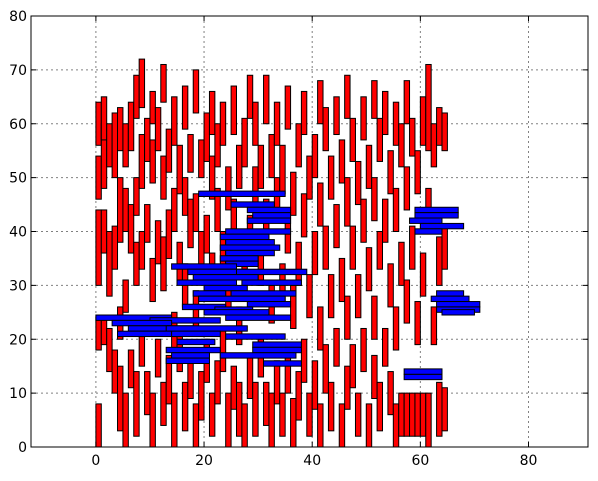 This screenshot has width=598, height=481. I want to click on y-tick-label: 80, so click(18, 17).